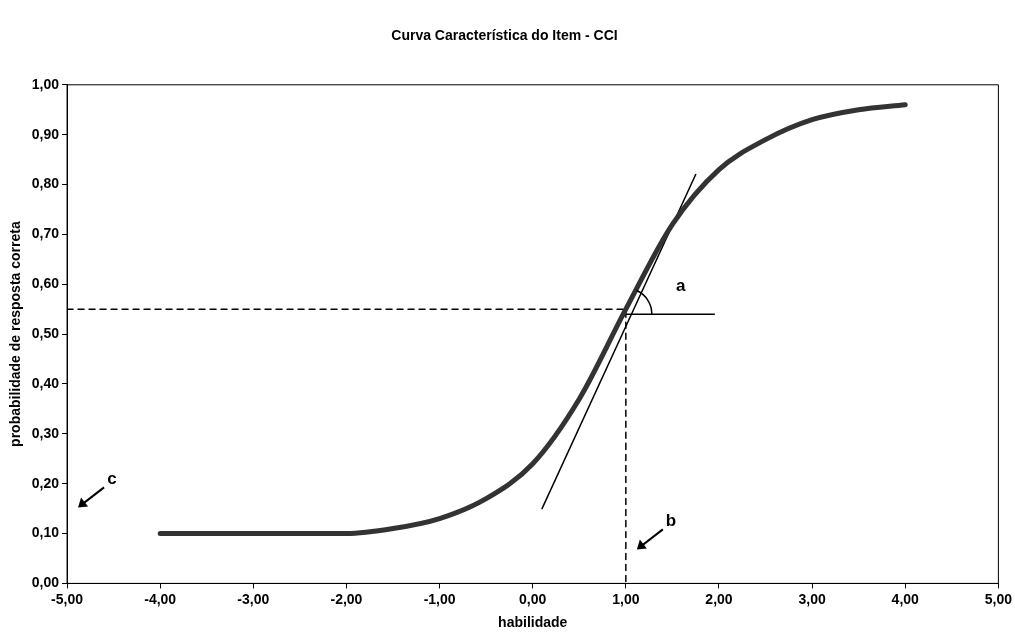  What do you see at coordinates (160, 598) in the screenshot?
I see `x-tick-label: -4,00` at bounding box center [160, 598].